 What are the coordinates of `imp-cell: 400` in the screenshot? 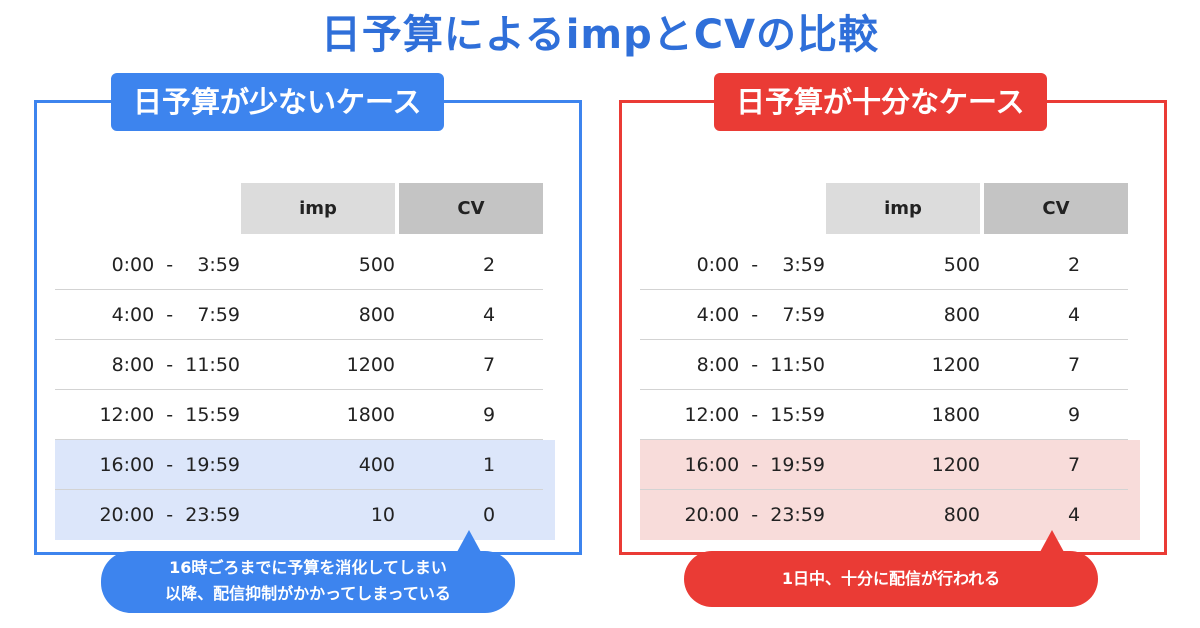 It's located at (376, 465).